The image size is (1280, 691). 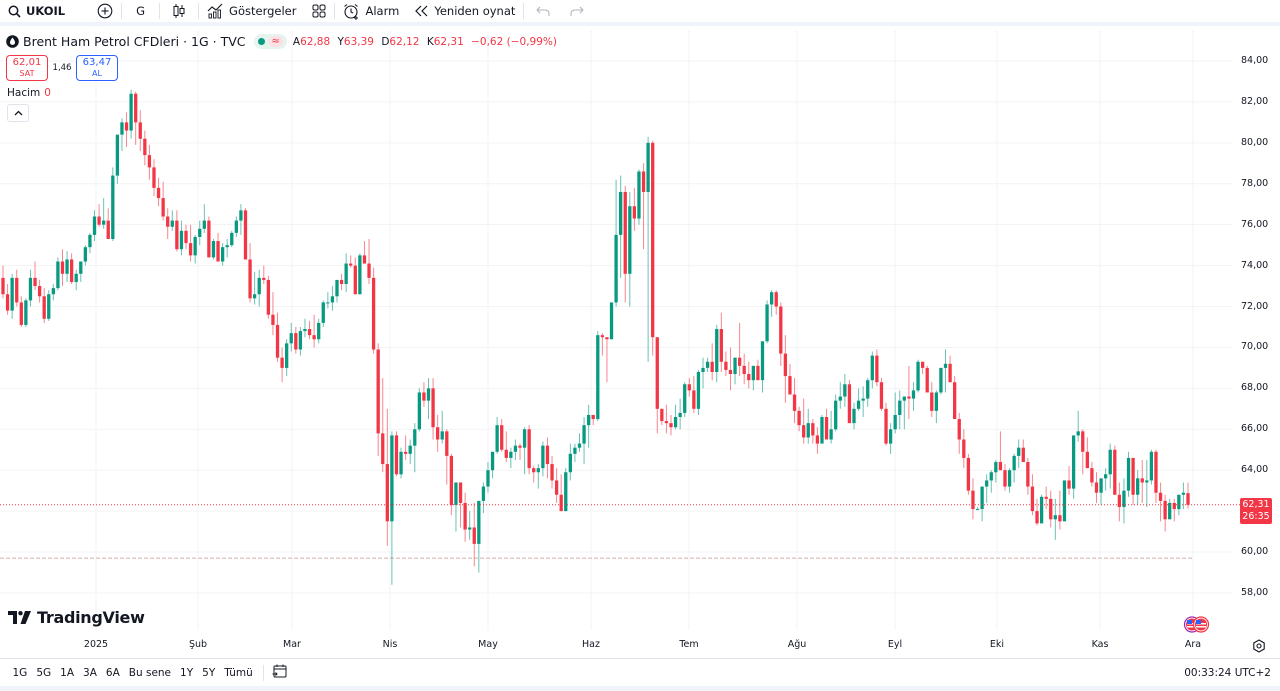 What do you see at coordinates (18, 113) in the screenshot?
I see `collapse-legend-button` at bounding box center [18, 113].